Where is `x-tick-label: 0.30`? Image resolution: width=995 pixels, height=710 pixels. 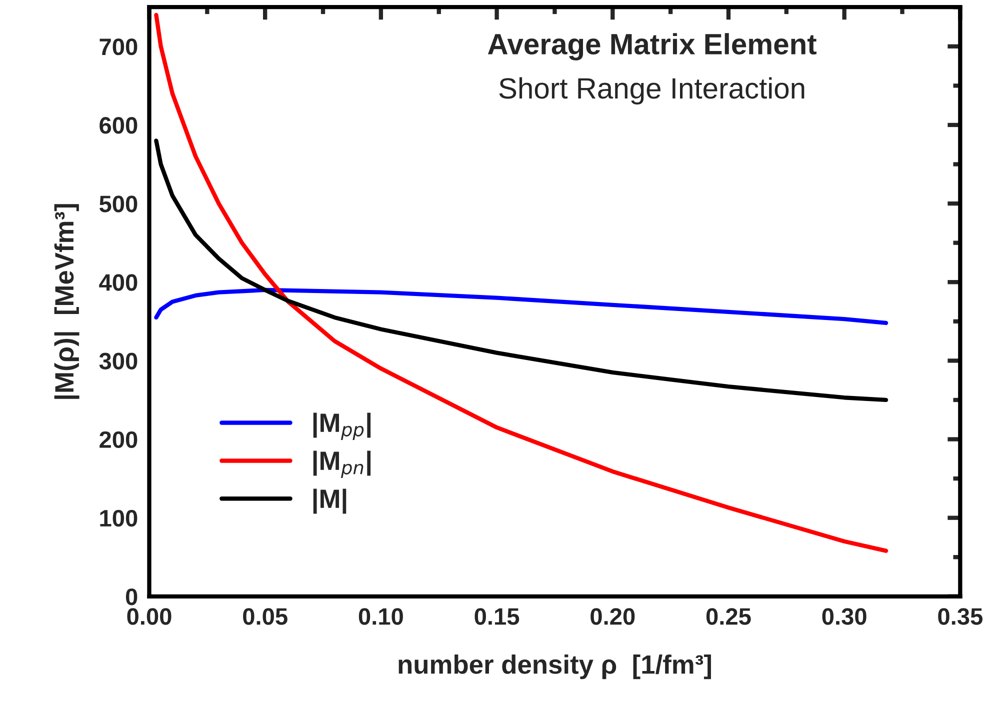 x-tick-label: 0.30 is located at coordinates (844, 616).